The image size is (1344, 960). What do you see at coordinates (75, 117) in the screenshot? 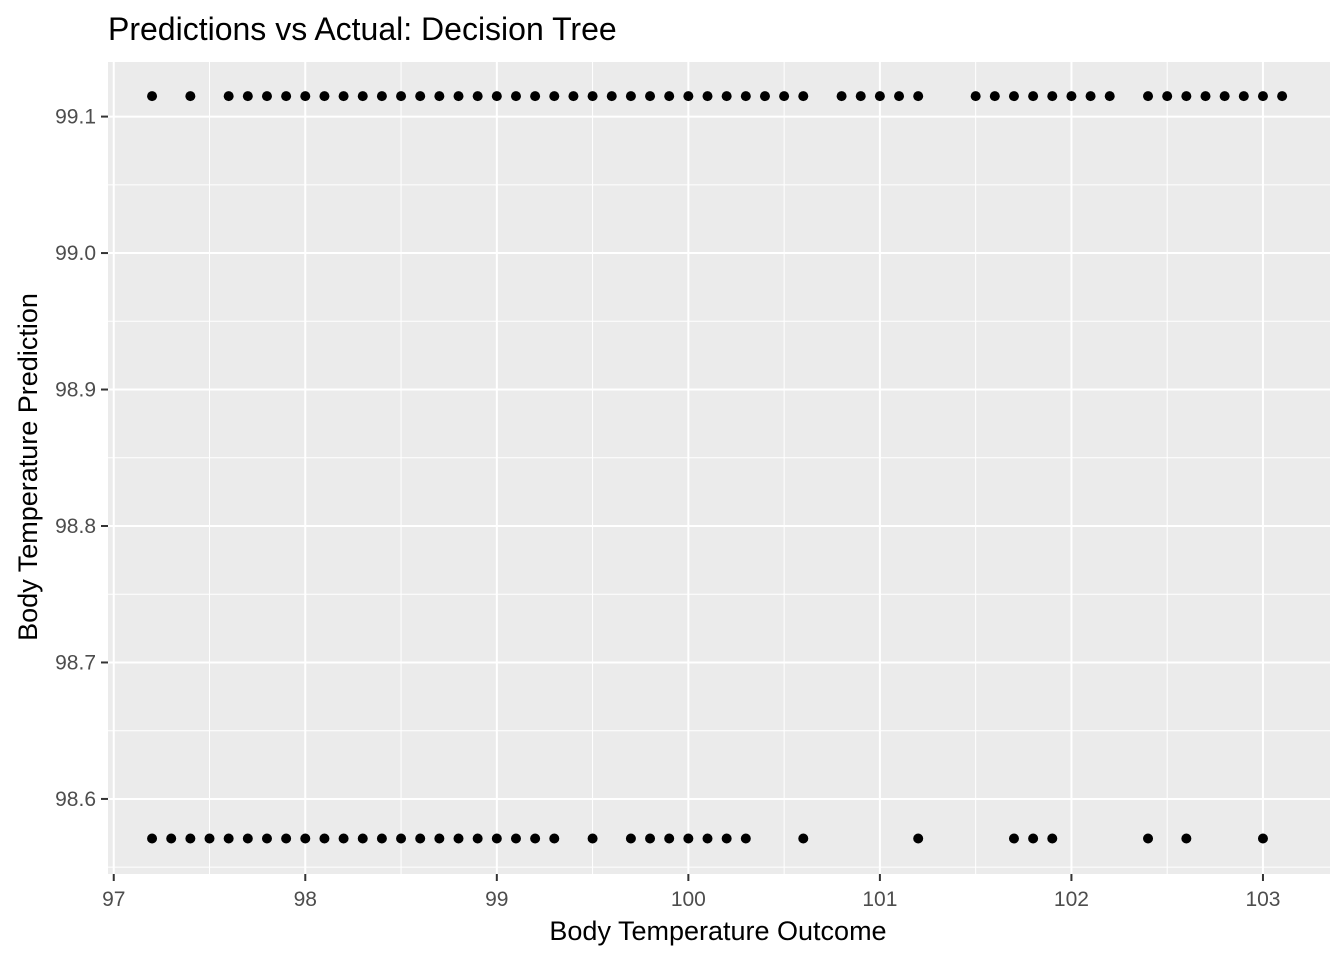
I see `y-tick-label: 99.1` at bounding box center [75, 117].